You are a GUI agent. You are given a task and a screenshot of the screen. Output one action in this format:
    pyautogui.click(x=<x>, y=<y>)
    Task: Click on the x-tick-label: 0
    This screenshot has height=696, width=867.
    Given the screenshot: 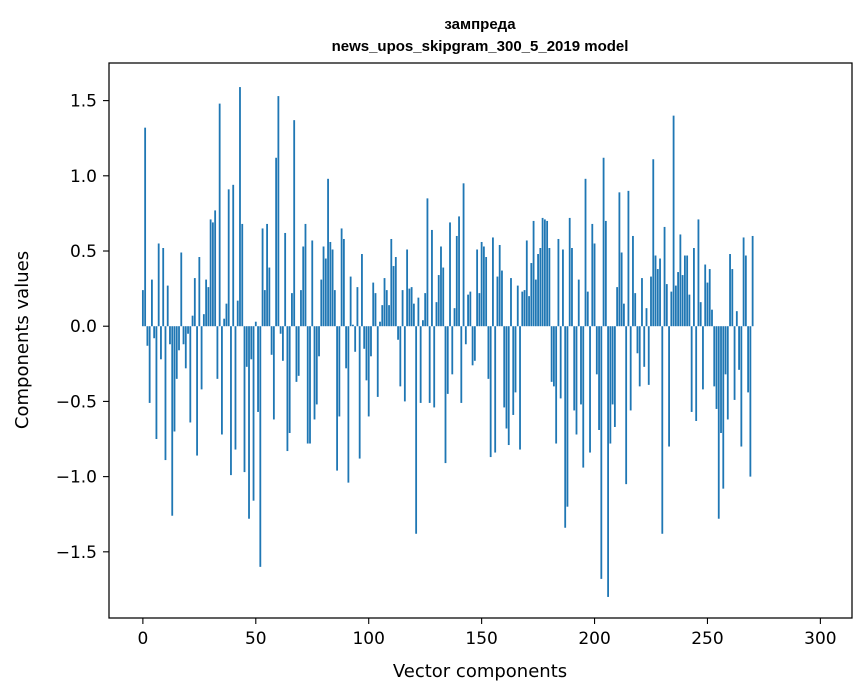 What is the action you would take?
    pyautogui.click(x=142, y=639)
    